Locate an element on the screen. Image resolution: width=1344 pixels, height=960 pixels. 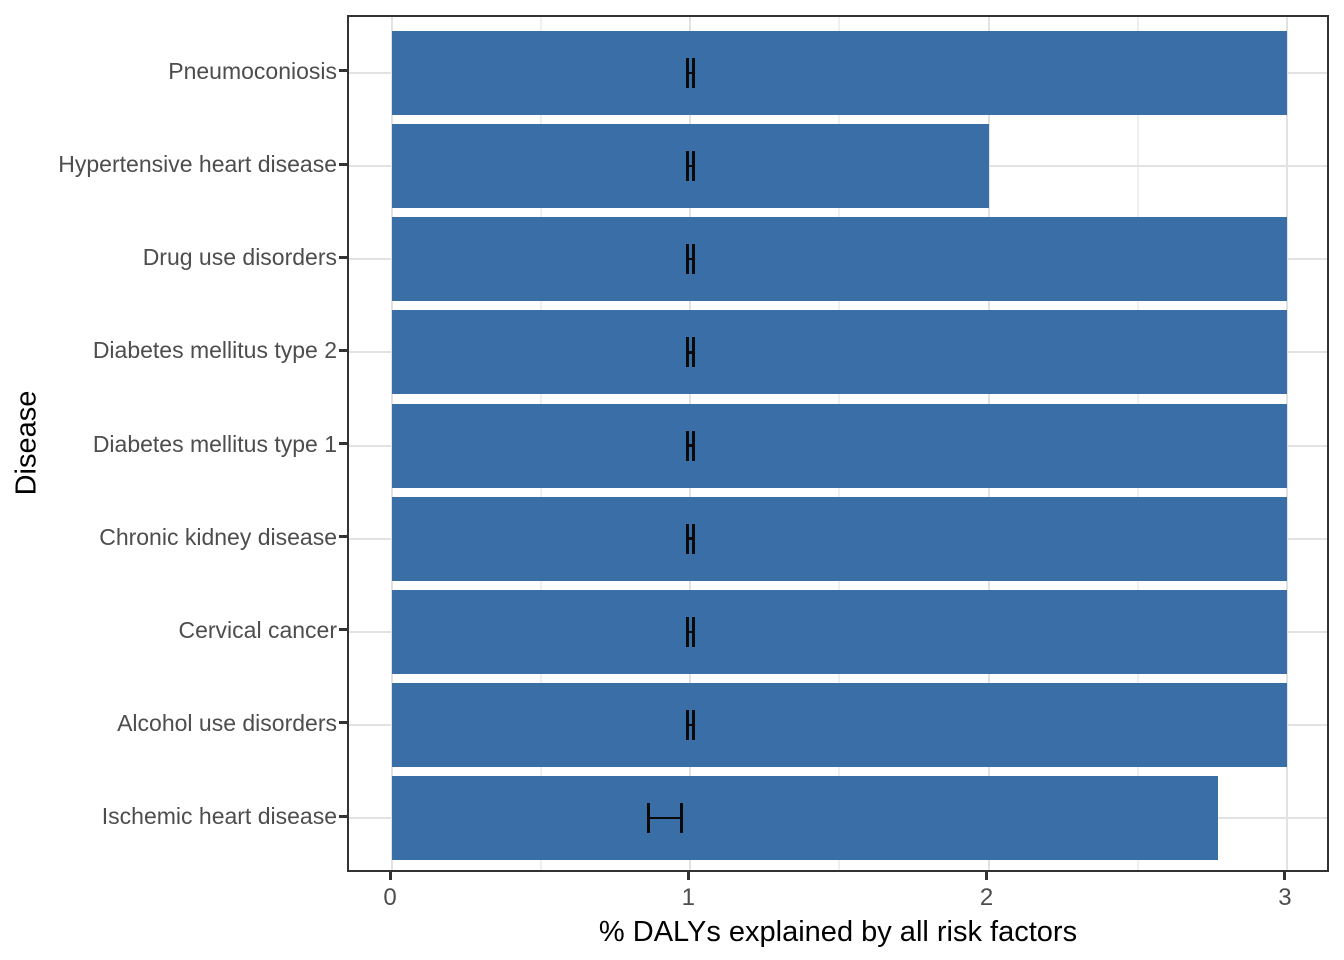
gridline-major-vertical is located at coordinates (1286, 443).